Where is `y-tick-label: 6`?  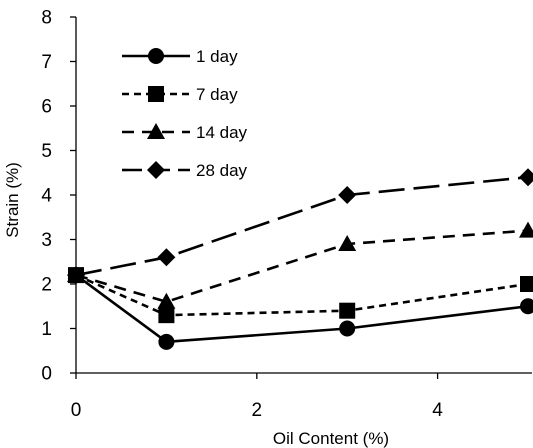
y-tick-label: 6 is located at coordinates (46, 107).